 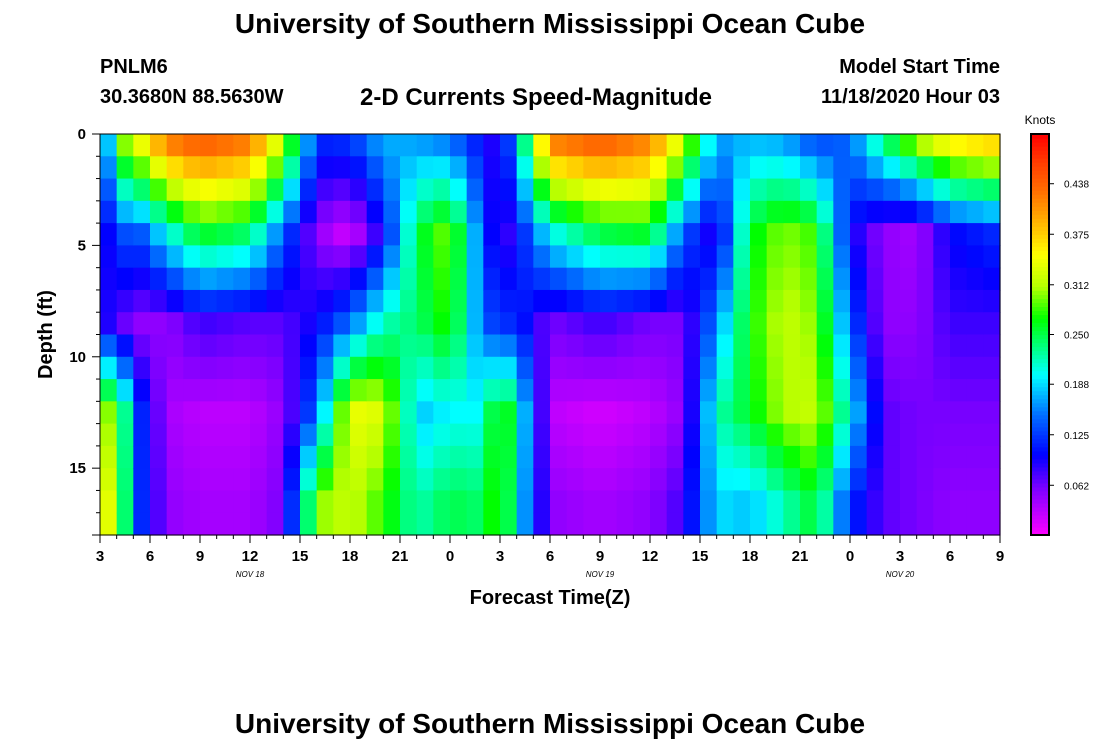 What do you see at coordinates (1076, 436) in the screenshot?
I see `colorbar-tick-label: 0.125` at bounding box center [1076, 436].